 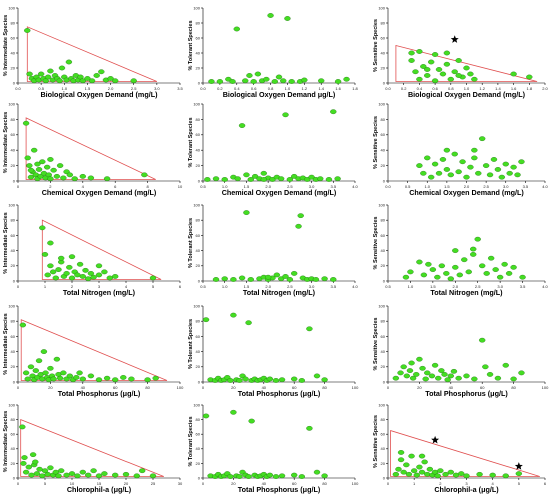 What do you see at coordinates (519, 483) in the screenshot?
I see `x-tick-label: 5` at bounding box center [519, 483].